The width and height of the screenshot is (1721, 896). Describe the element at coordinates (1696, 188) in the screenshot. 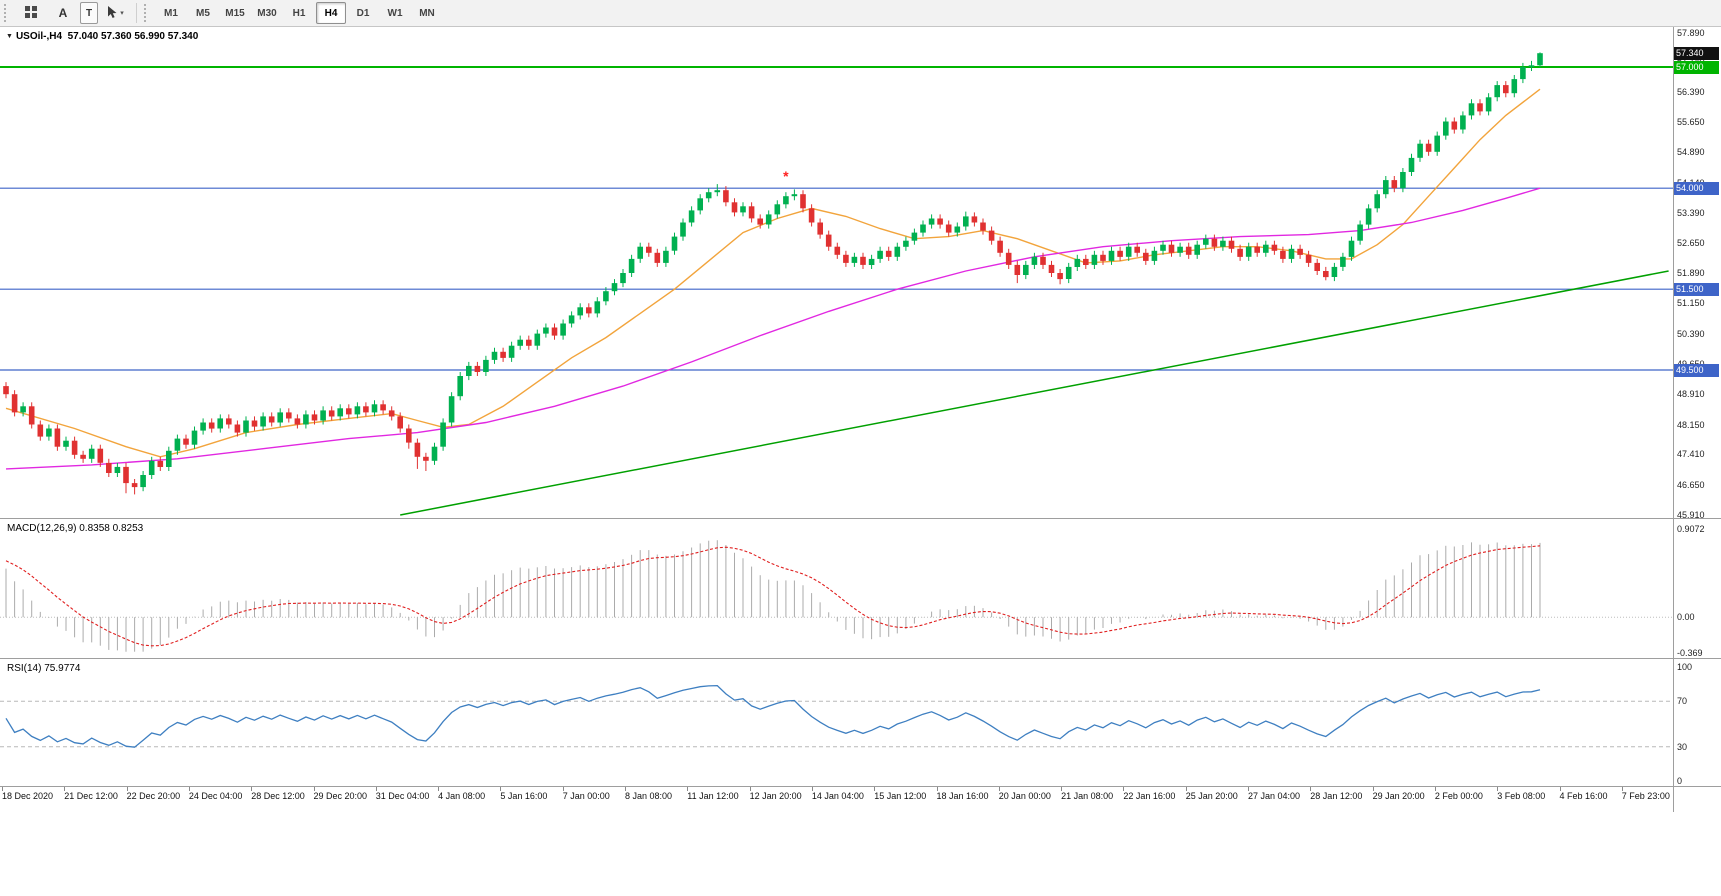

I see `price-tag-54.000: 54.000` at that location.